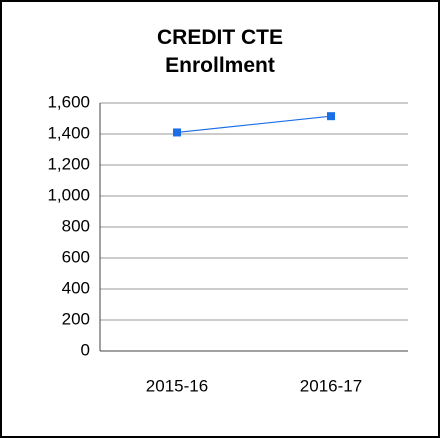  Describe the element at coordinates (76, 287) in the screenshot. I see `y-tick-label: 400` at that location.